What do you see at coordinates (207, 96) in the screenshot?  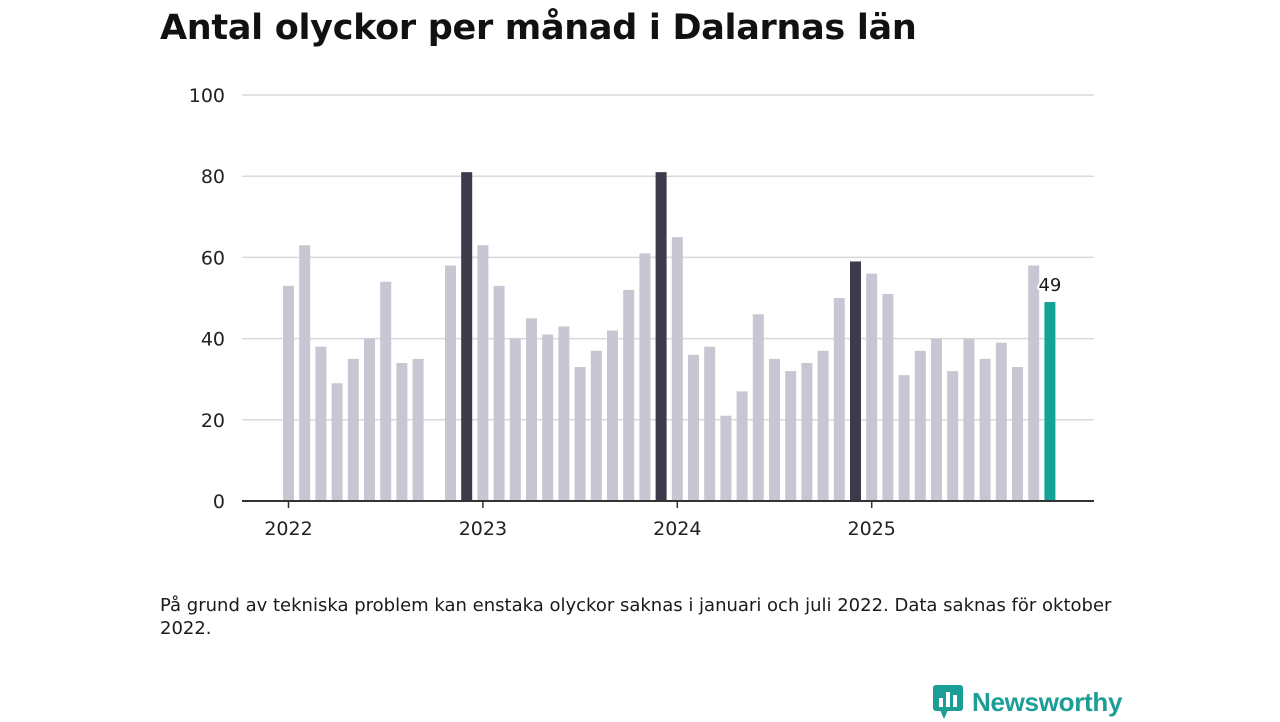 I see `y-tick-label: 100` at bounding box center [207, 96].